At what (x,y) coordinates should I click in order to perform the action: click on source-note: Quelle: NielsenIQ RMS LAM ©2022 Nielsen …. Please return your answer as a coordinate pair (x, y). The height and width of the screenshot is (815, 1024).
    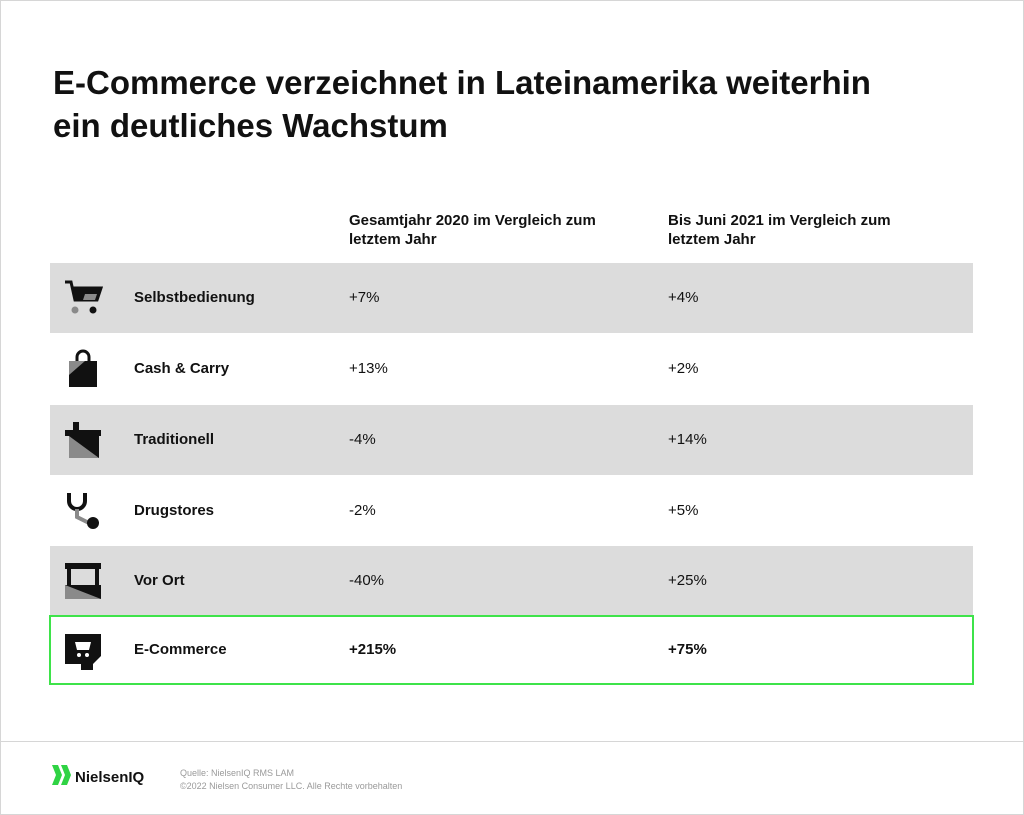
    Looking at the image, I should click on (291, 780).